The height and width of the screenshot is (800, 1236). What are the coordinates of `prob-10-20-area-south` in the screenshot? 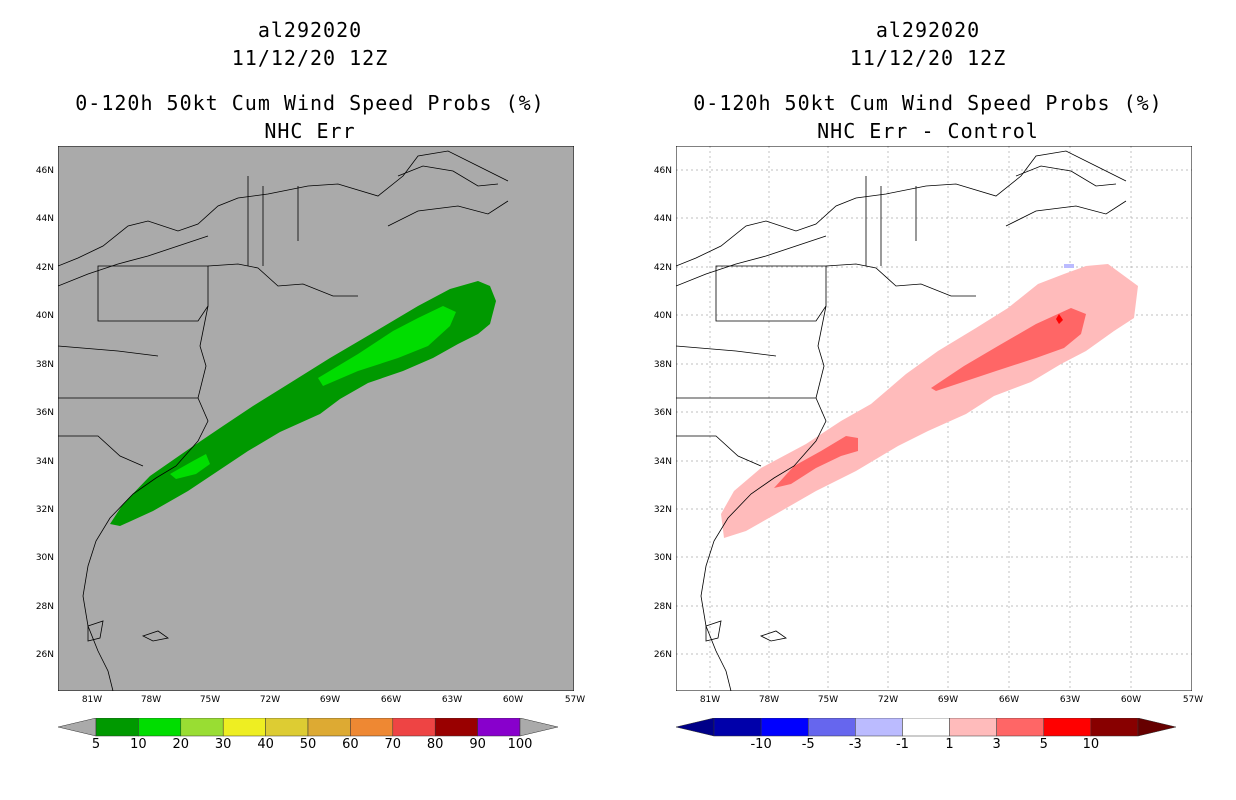 It's located at (190, 466).